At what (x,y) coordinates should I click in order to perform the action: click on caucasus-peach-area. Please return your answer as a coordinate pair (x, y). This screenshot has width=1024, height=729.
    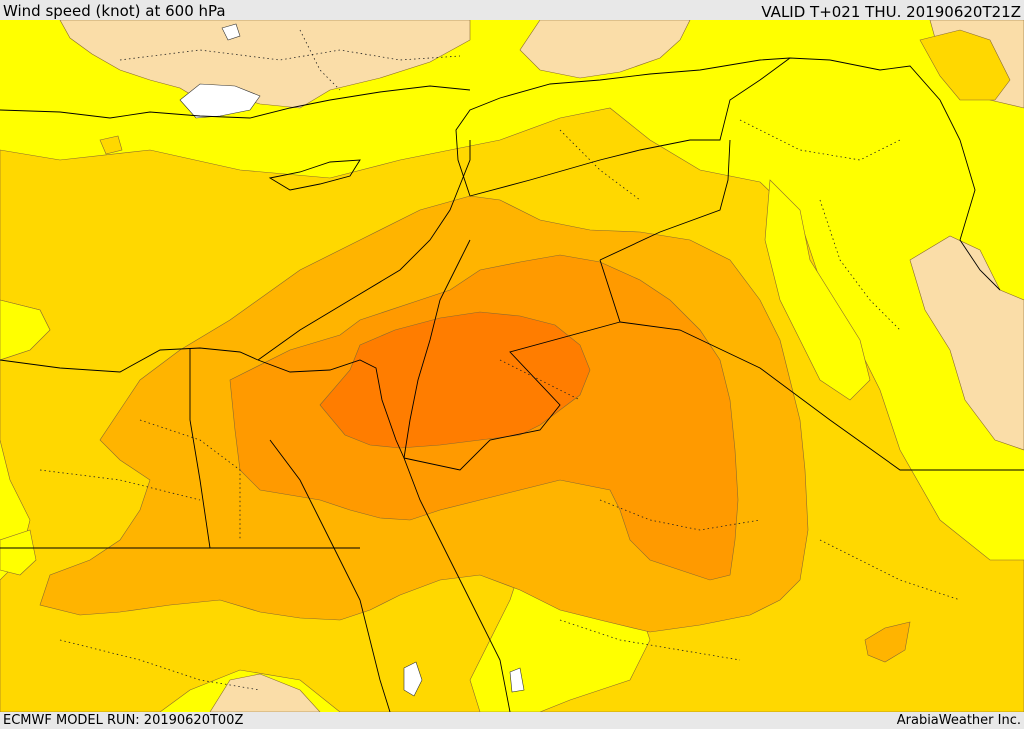
    Looking at the image, I should click on (605, 49).